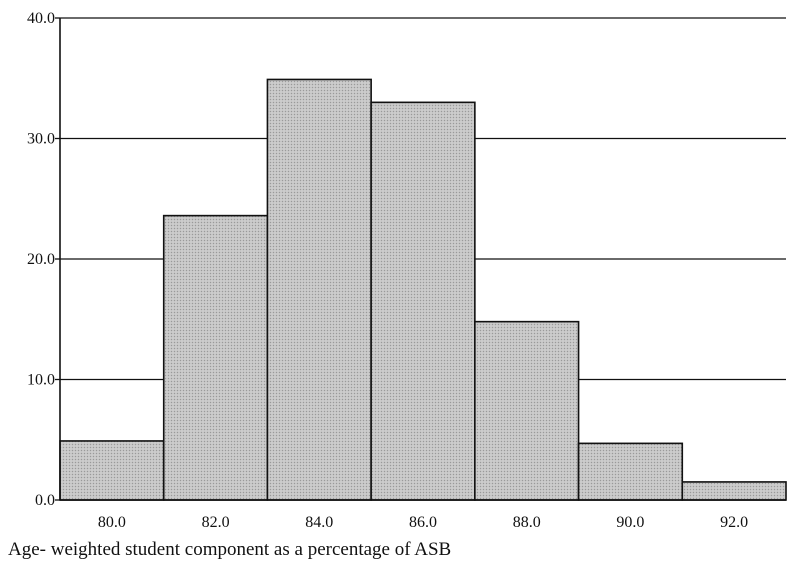  Describe the element at coordinates (216, 522) in the screenshot. I see `x-tick-label: 82.0` at that location.